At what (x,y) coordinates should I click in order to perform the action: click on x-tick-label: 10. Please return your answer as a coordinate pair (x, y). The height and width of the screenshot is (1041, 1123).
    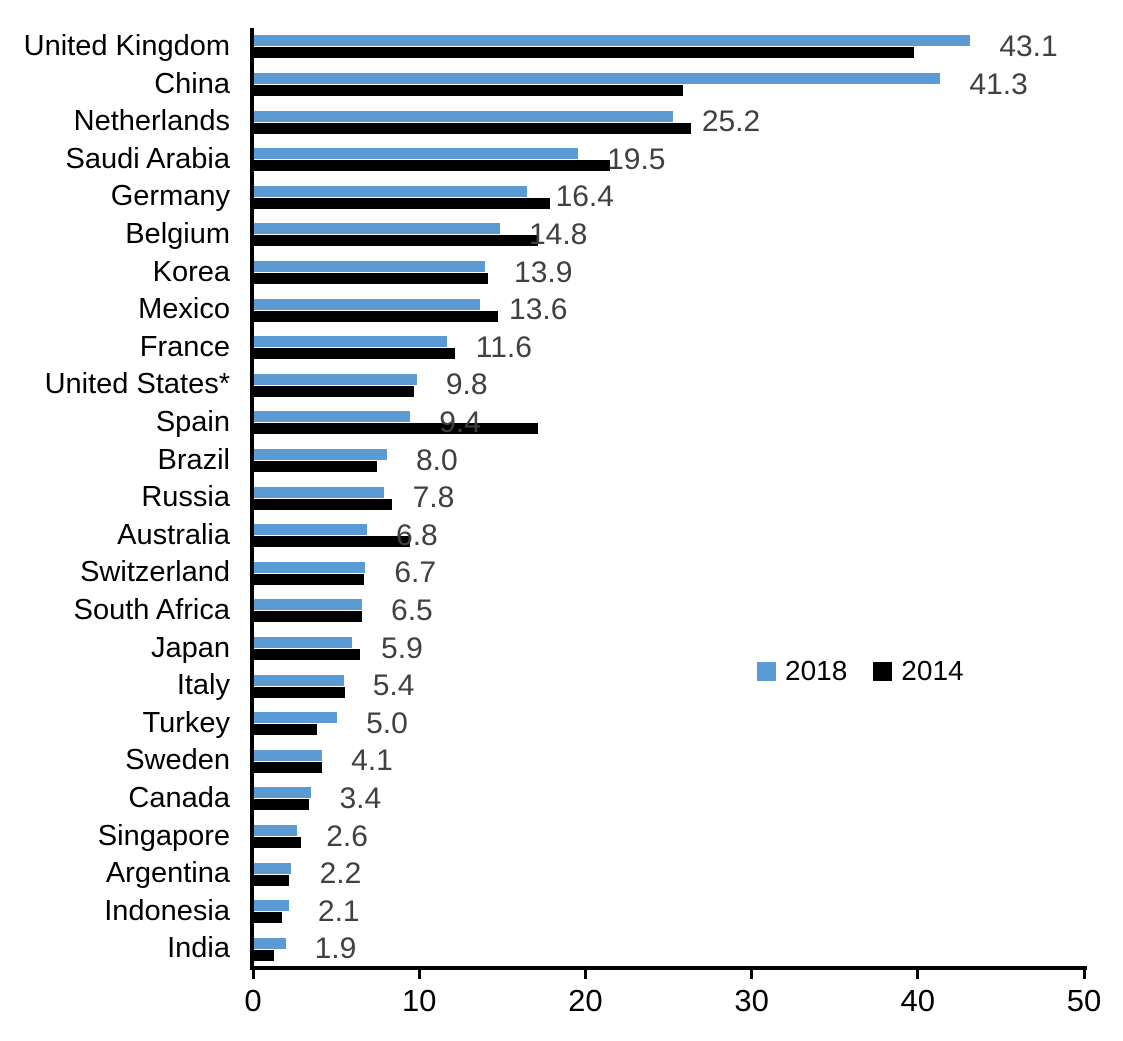
    Looking at the image, I should click on (419, 1000).